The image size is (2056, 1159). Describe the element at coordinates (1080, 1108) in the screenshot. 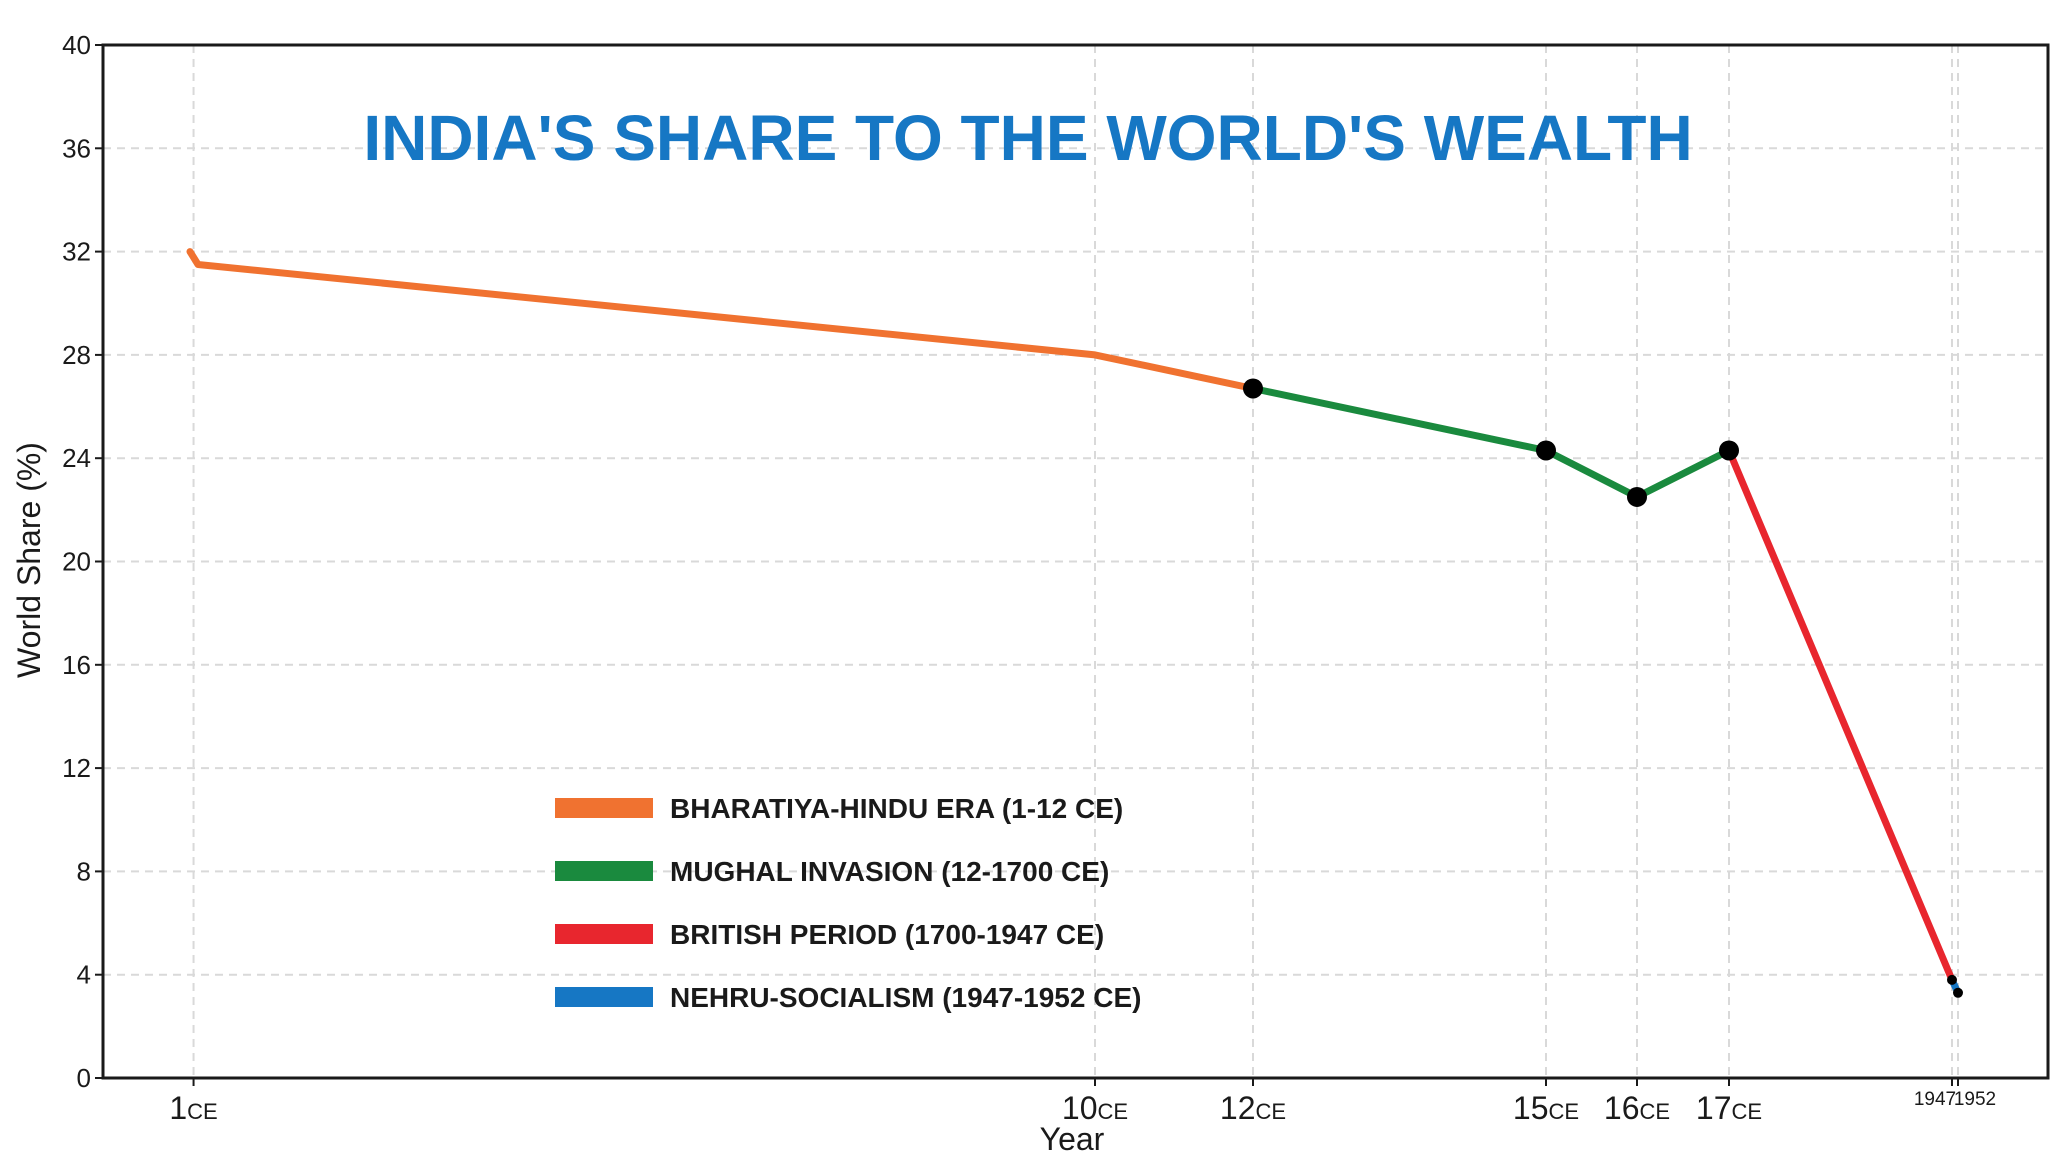

I see `x-tick-label-main: 10` at that location.